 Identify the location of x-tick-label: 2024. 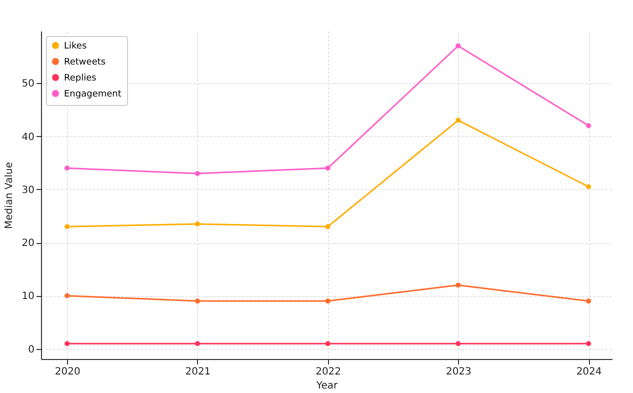
(589, 372).